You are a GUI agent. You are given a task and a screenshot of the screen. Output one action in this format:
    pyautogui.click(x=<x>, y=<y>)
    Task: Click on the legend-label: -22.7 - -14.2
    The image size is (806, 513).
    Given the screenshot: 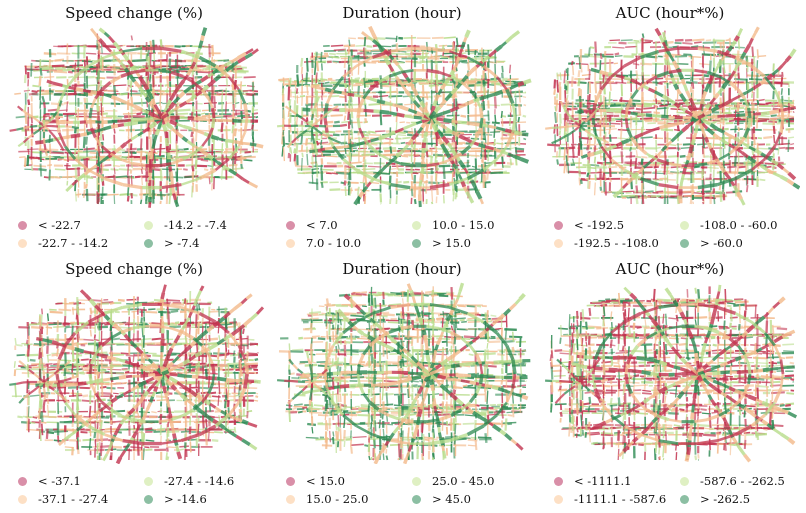 What is the action you would take?
    pyautogui.click(x=73, y=243)
    